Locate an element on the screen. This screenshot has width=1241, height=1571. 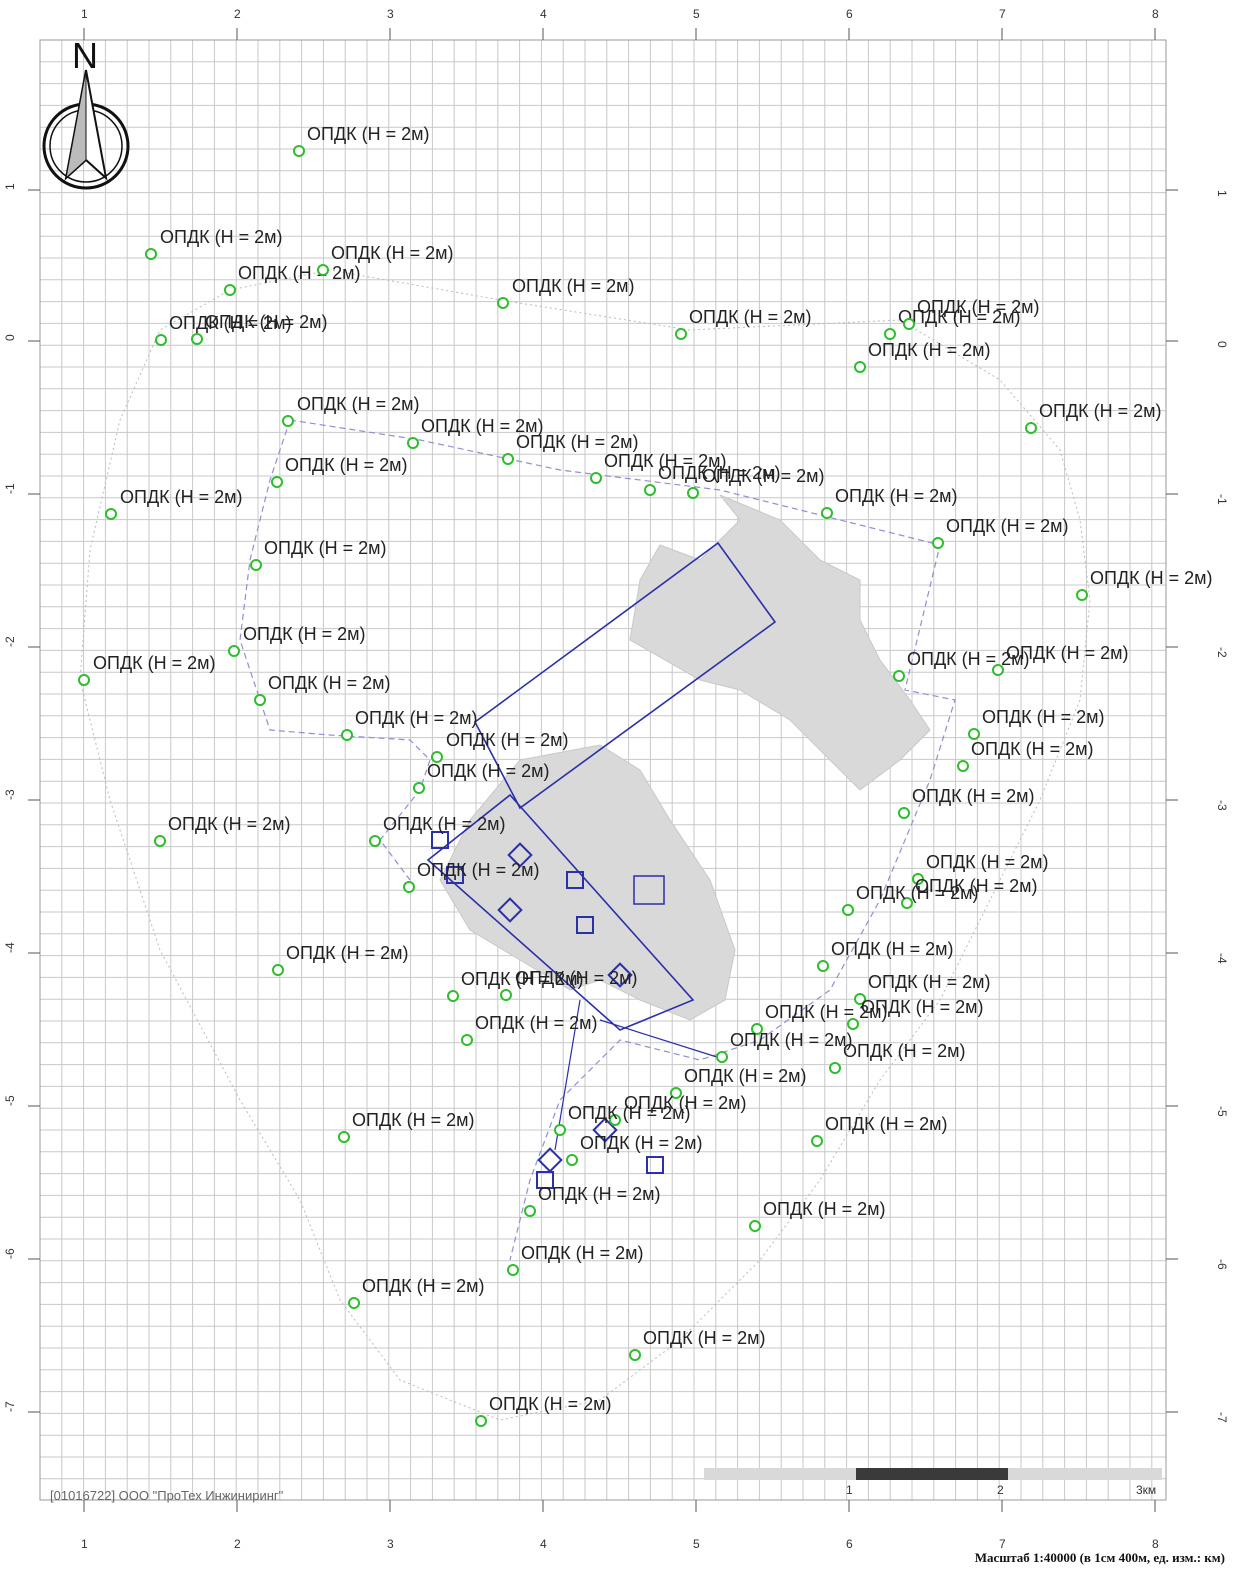
scale-bar-label: 2 is located at coordinates (1000, 1490).